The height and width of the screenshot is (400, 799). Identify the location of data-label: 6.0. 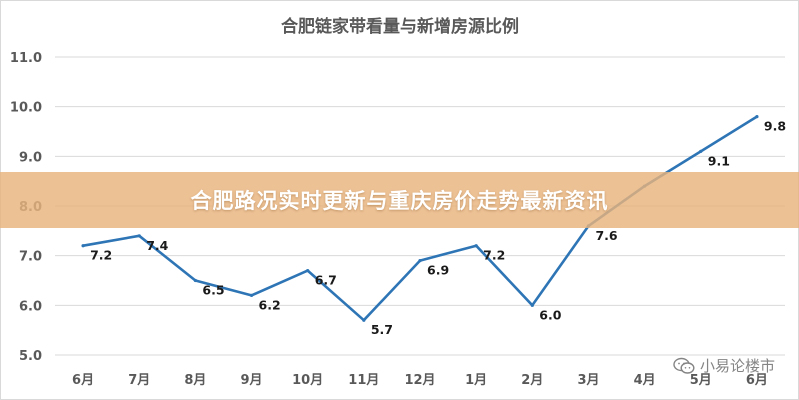
(550, 314).